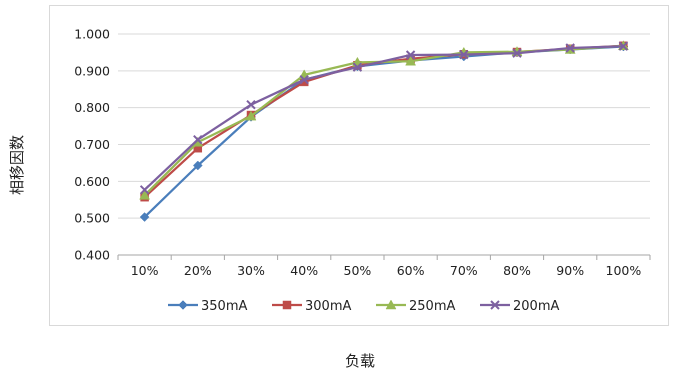  Describe the element at coordinates (411, 270) in the screenshot. I see `x-tick-label: 60%` at that location.